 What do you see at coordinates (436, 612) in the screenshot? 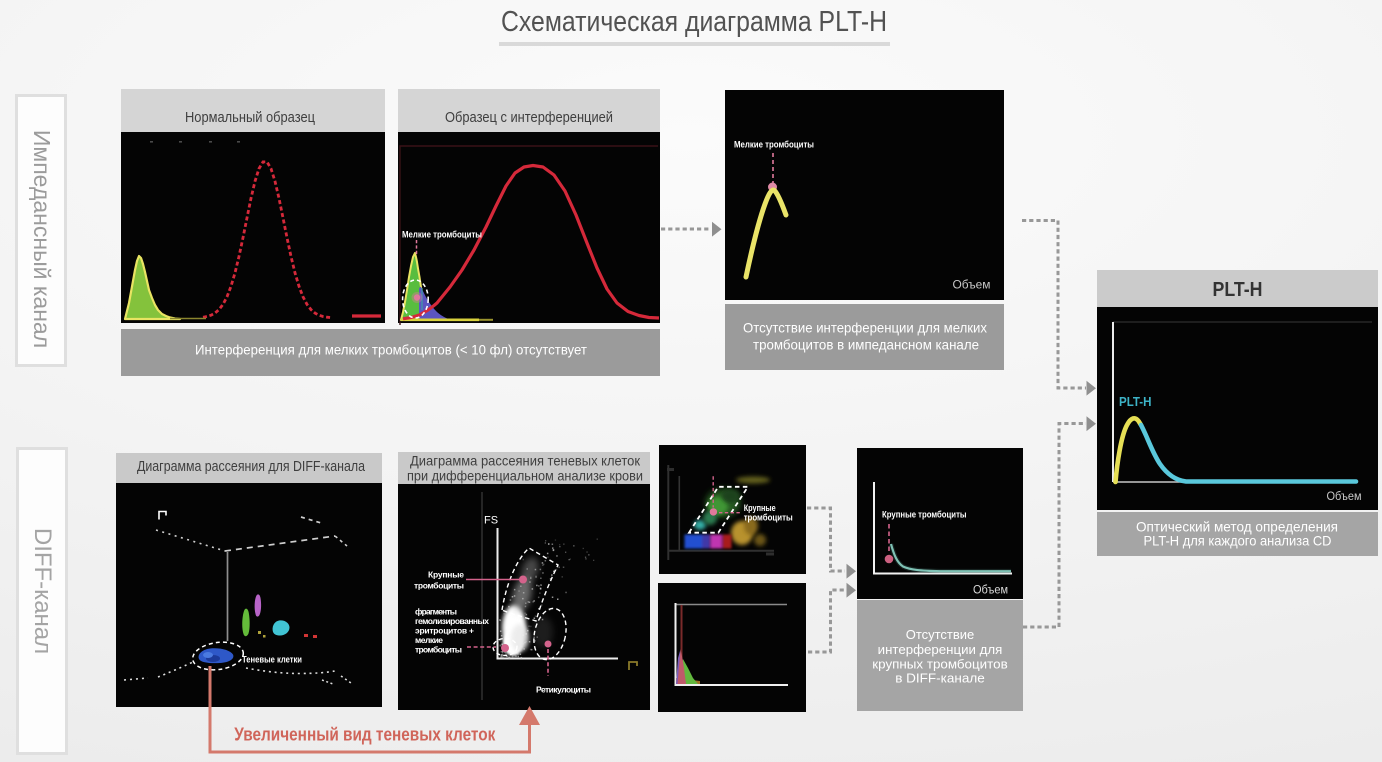
I see `svg-text: фрагменты` at bounding box center [436, 612].